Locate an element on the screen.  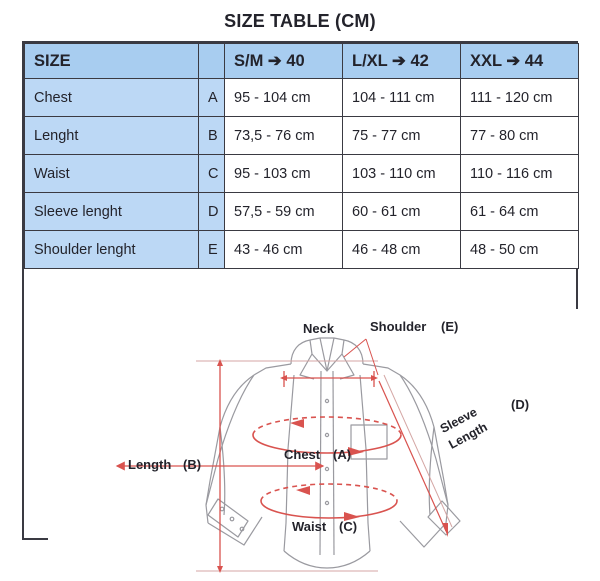
sleeve-measure-line is located at coordinates (415, 455).